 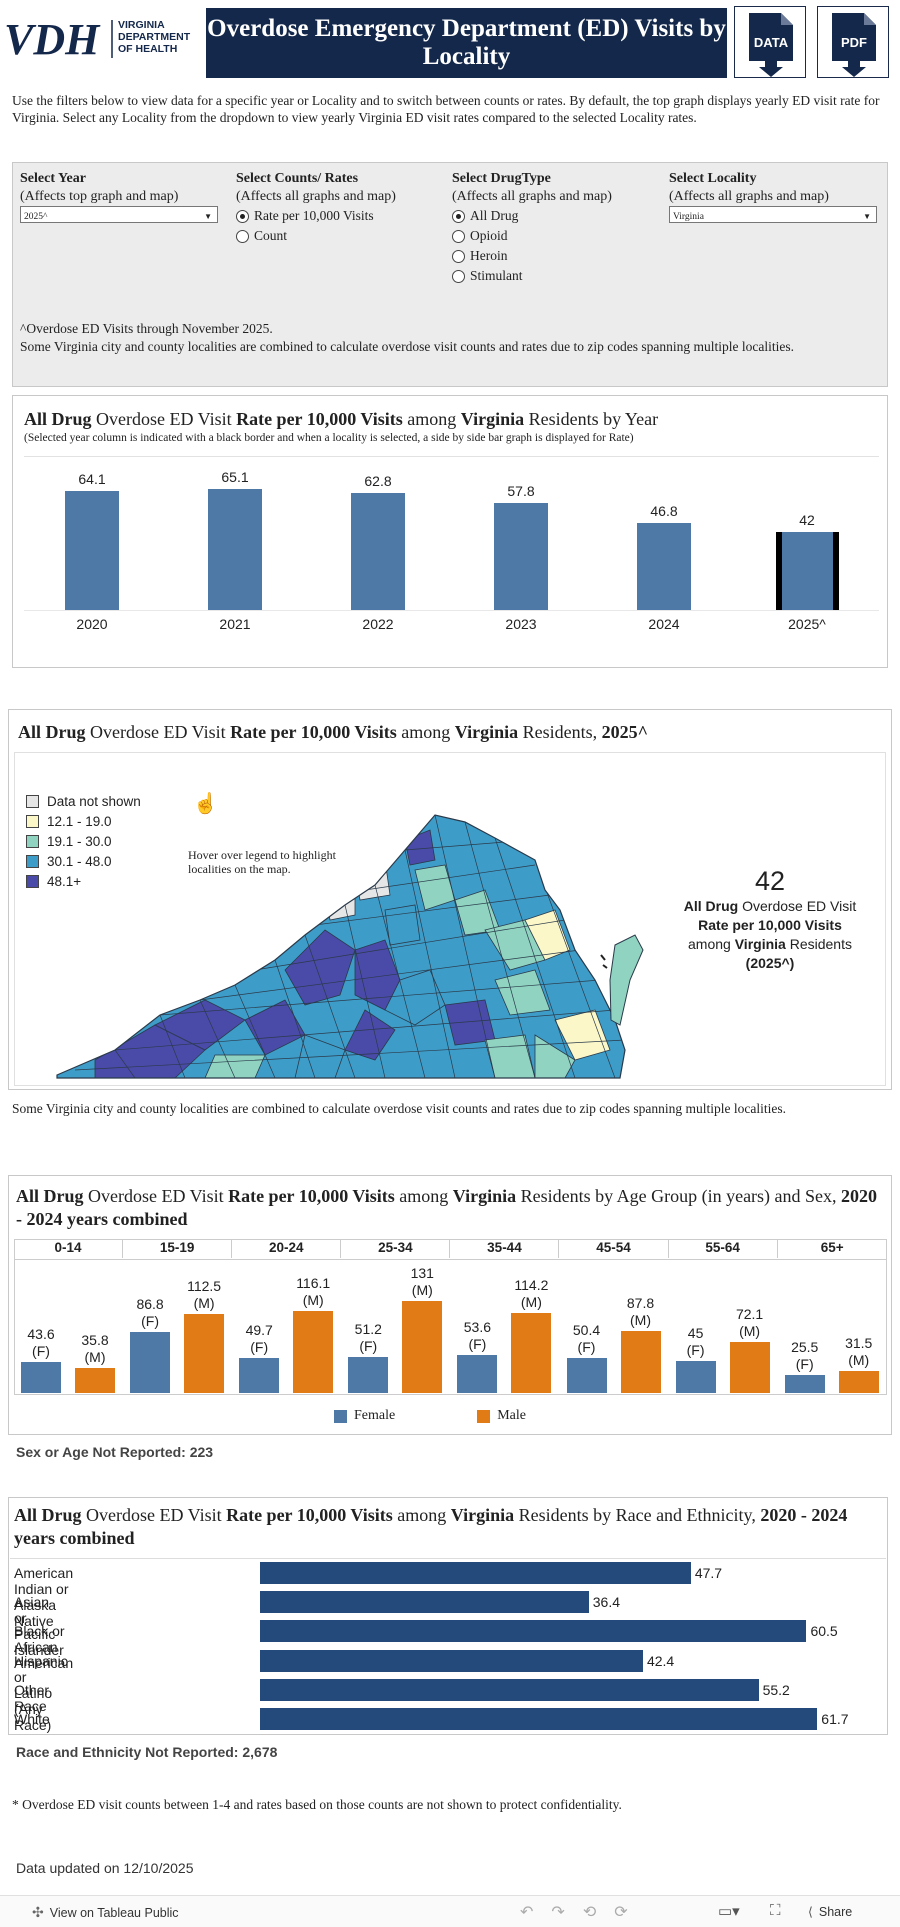 What do you see at coordinates (119, 214) in the screenshot?
I see `year-select: 2025^ ▼` at bounding box center [119, 214].